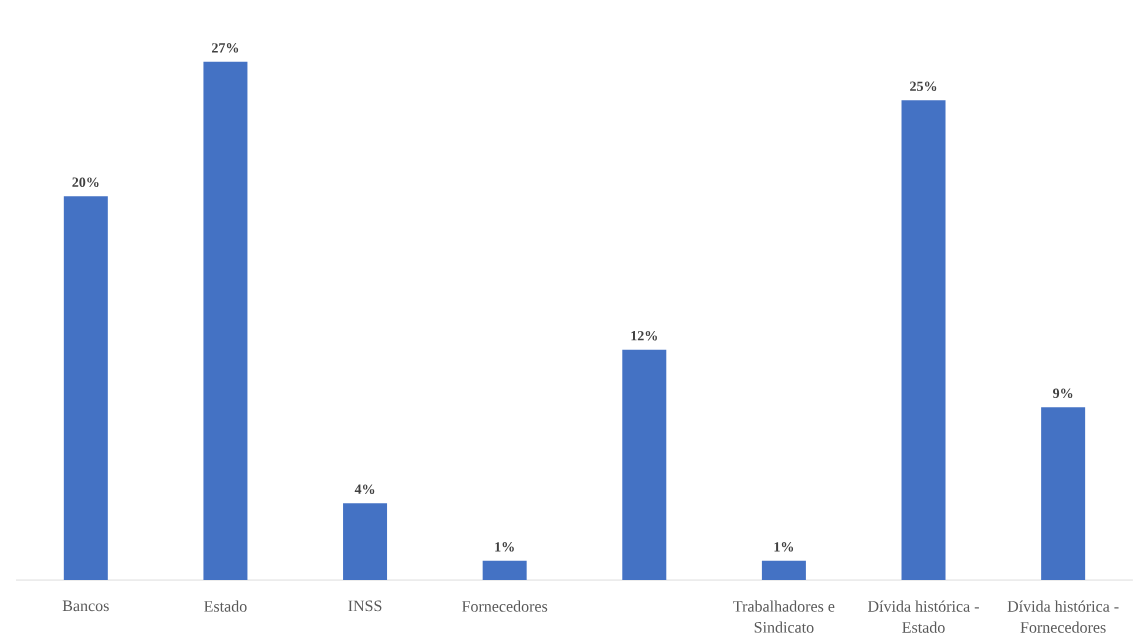  What do you see at coordinates (1063, 393) in the screenshot?
I see `data-label: 9%` at bounding box center [1063, 393].